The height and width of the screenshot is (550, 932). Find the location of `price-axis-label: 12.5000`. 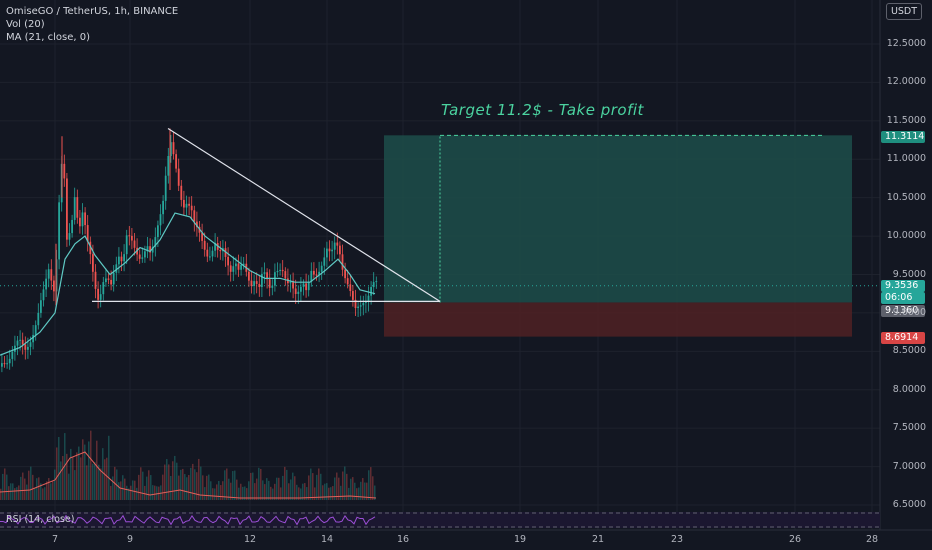

price-axis-label: 12.5000 is located at coordinates (906, 43).